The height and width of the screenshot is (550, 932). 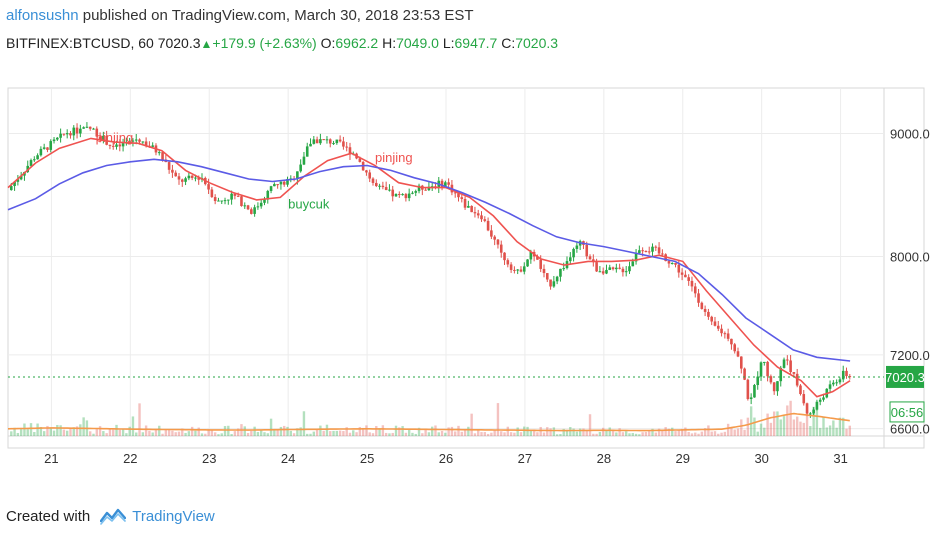 I want to click on x-tick-label: 26, so click(x=446, y=458).